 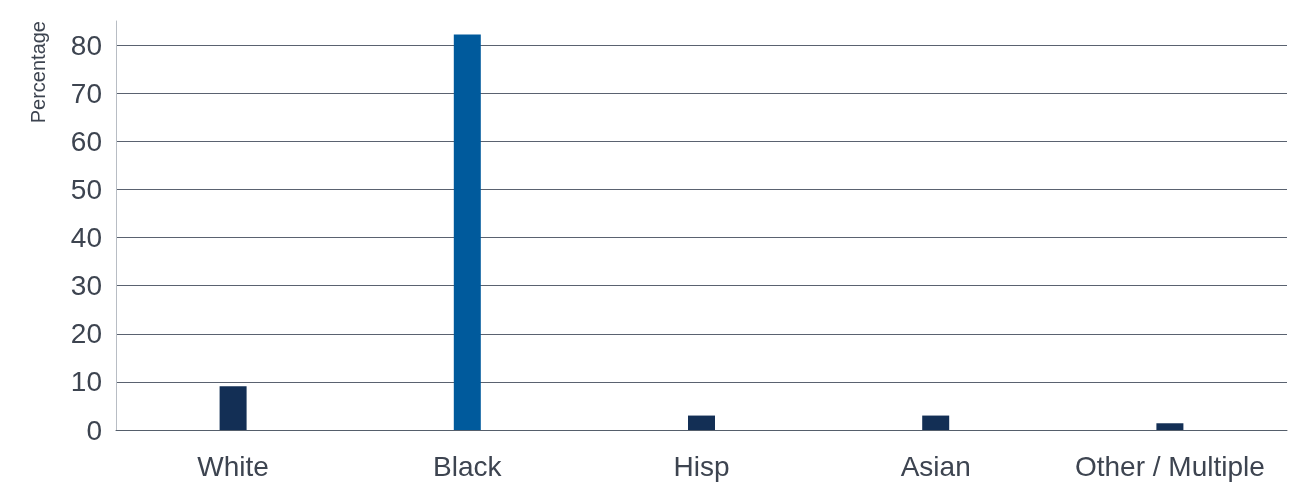 What do you see at coordinates (38, 72) in the screenshot?
I see `y-axis-title: Percentage` at bounding box center [38, 72].